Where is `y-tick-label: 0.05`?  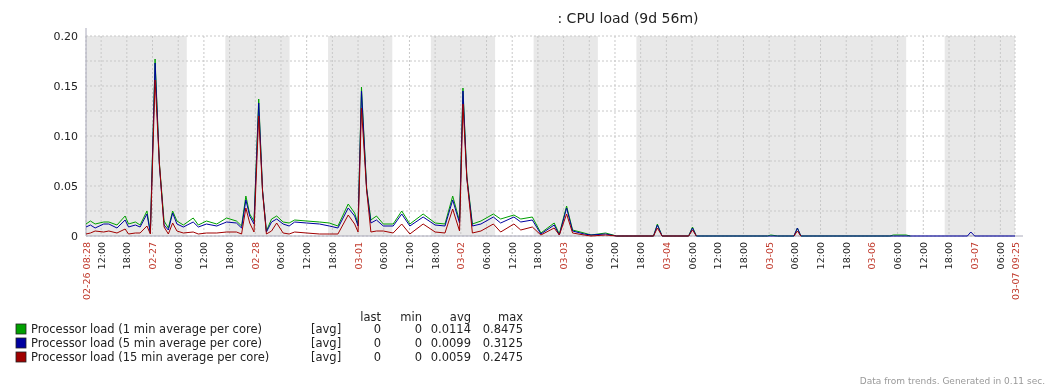
y-tick-label: 0.05 is located at coordinates (65, 186).